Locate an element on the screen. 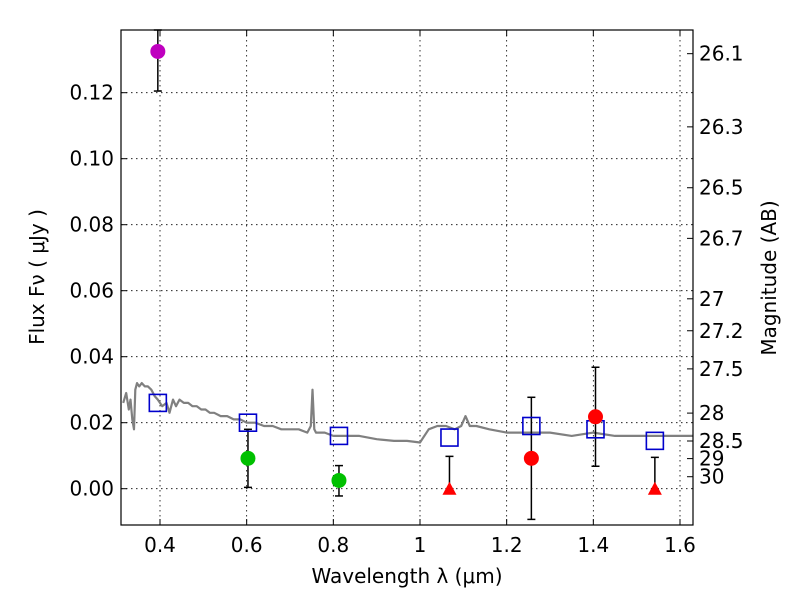 The image size is (800, 600). right-tick-label: 27 is located at coordinates (711, 299).